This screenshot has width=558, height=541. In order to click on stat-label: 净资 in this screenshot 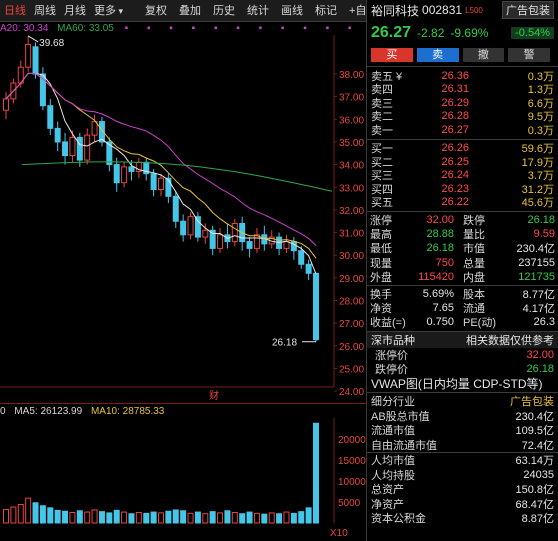, I will do `click(381, 309)`.